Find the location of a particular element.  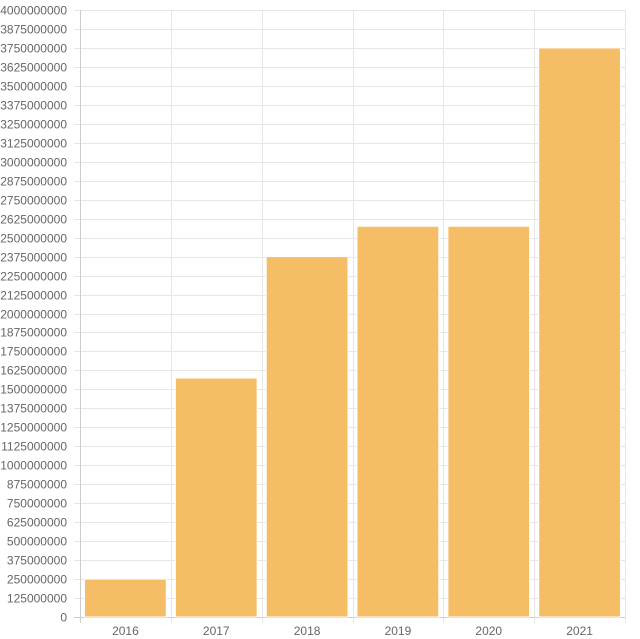

bar-2021 is located at coordinates (579, 332).